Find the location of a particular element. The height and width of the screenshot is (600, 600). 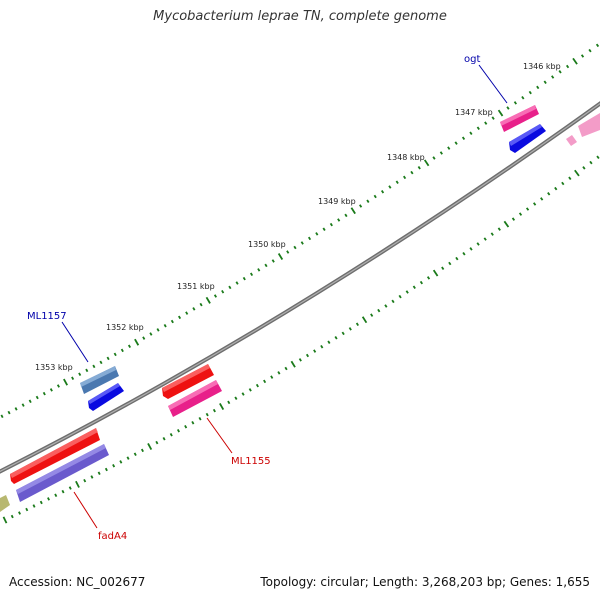

tick-label-1346: 1346 kbp is located at coordinates (542, 66).